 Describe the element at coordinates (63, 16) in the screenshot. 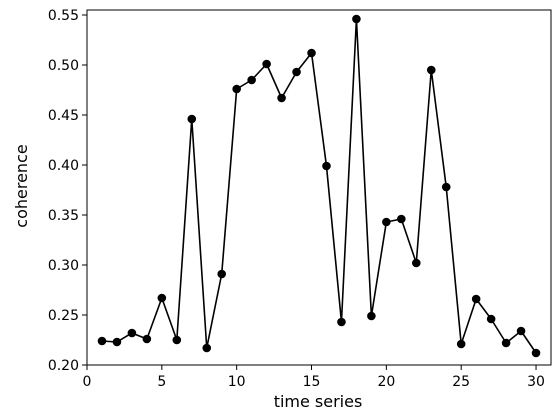

I see `y-tick-label: 0.55` at that location.